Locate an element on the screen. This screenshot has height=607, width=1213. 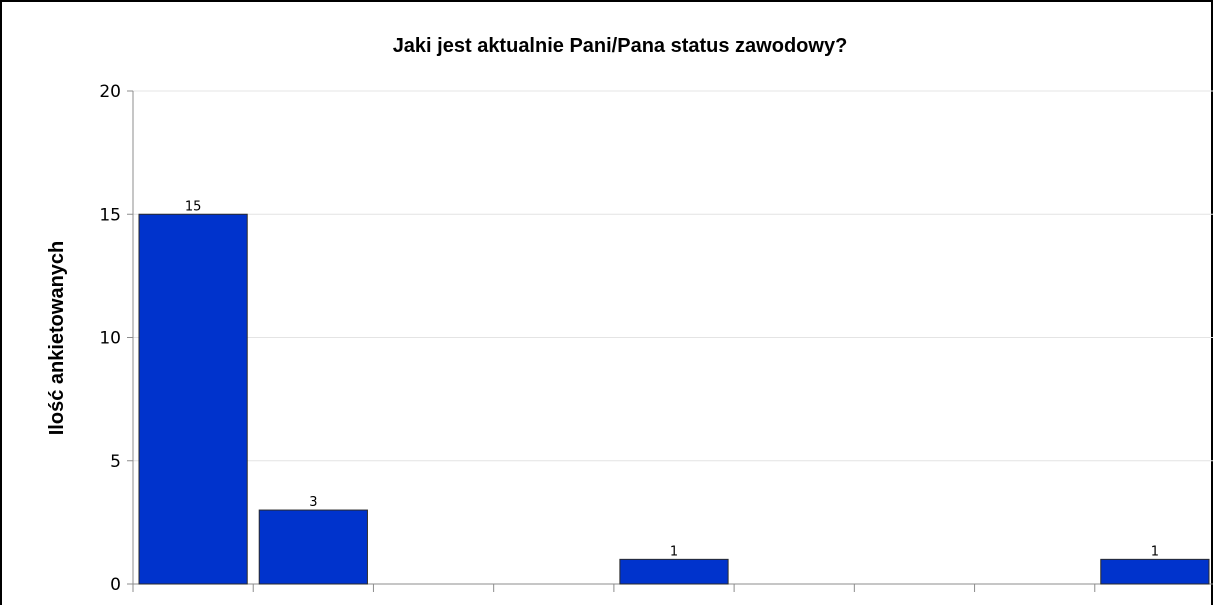
y-tick-label: 0 is located at coordinates (115, 585).